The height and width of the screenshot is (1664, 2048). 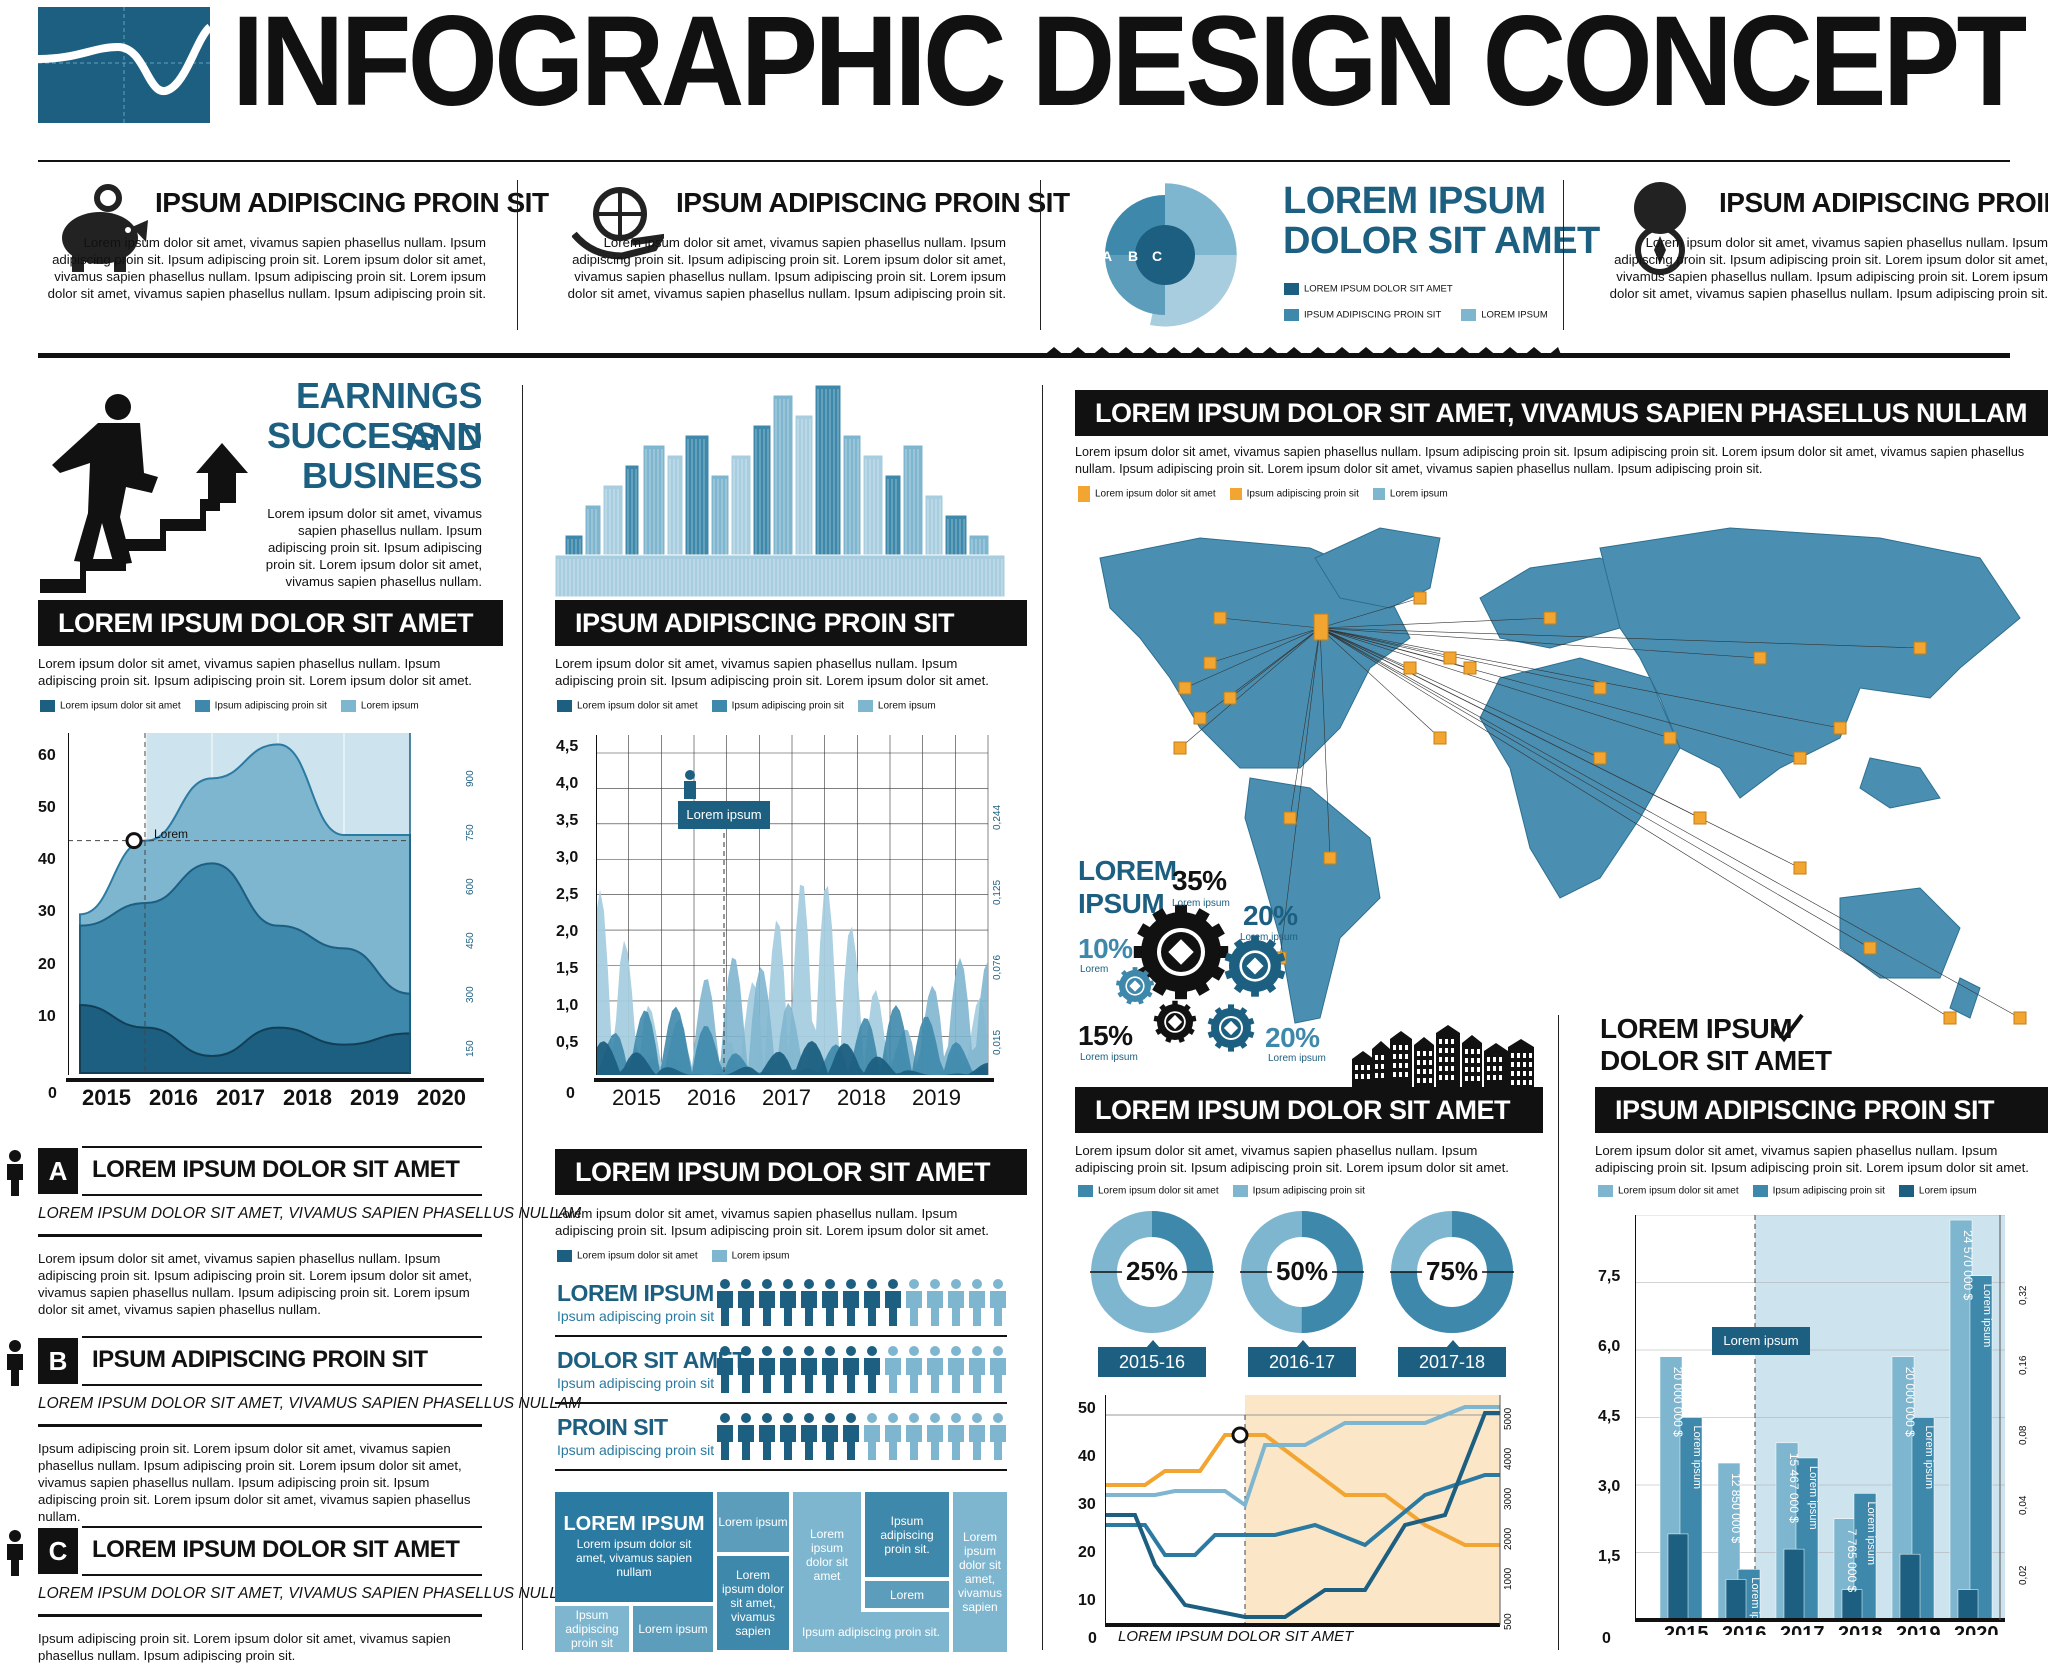 I want to click on chart1-year: 2018, so click(x=307, y=1097).